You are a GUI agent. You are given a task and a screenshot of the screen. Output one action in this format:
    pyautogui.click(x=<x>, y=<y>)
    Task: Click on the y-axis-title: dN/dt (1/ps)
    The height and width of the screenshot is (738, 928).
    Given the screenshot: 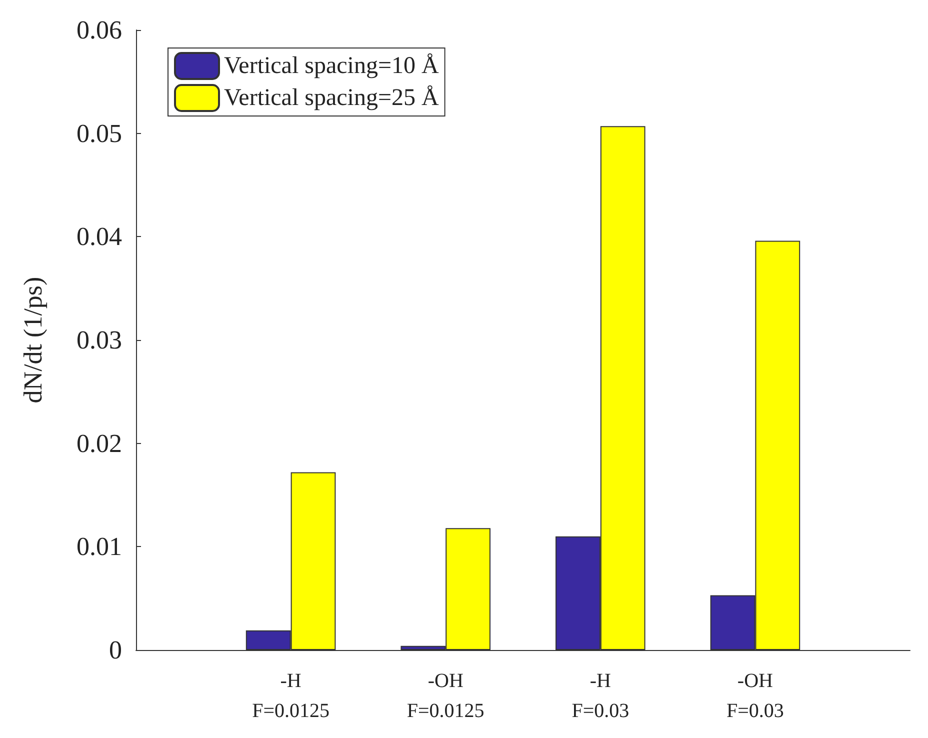 What is the action you would take?
    pyautogui.click(x=33, y=340)
    